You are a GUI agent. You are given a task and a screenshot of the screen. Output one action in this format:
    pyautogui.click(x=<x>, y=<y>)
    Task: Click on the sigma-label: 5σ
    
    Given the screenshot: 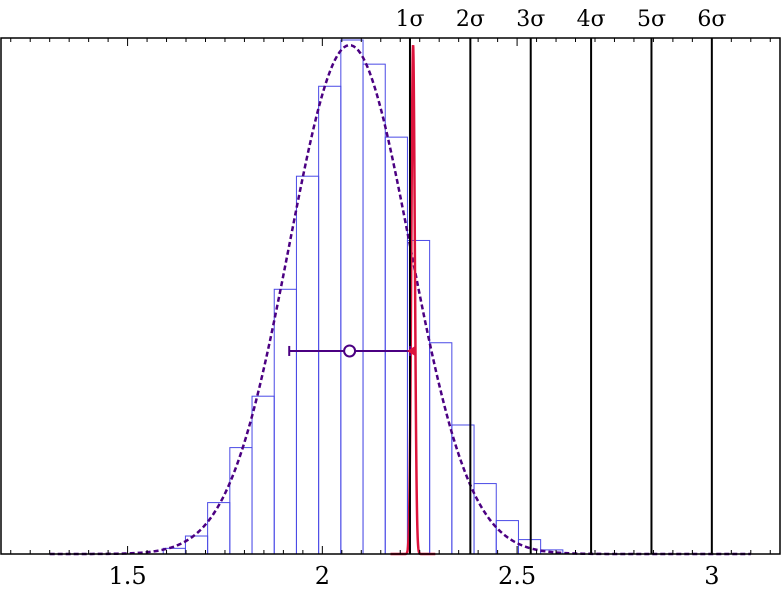 What is the action you would take?
    pyautogui.click(x=651, y=19)
    